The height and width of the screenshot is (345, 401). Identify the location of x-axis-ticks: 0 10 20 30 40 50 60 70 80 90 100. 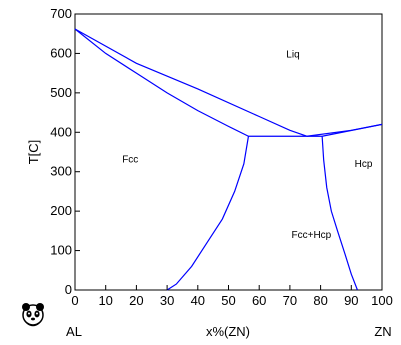
(232, 296).